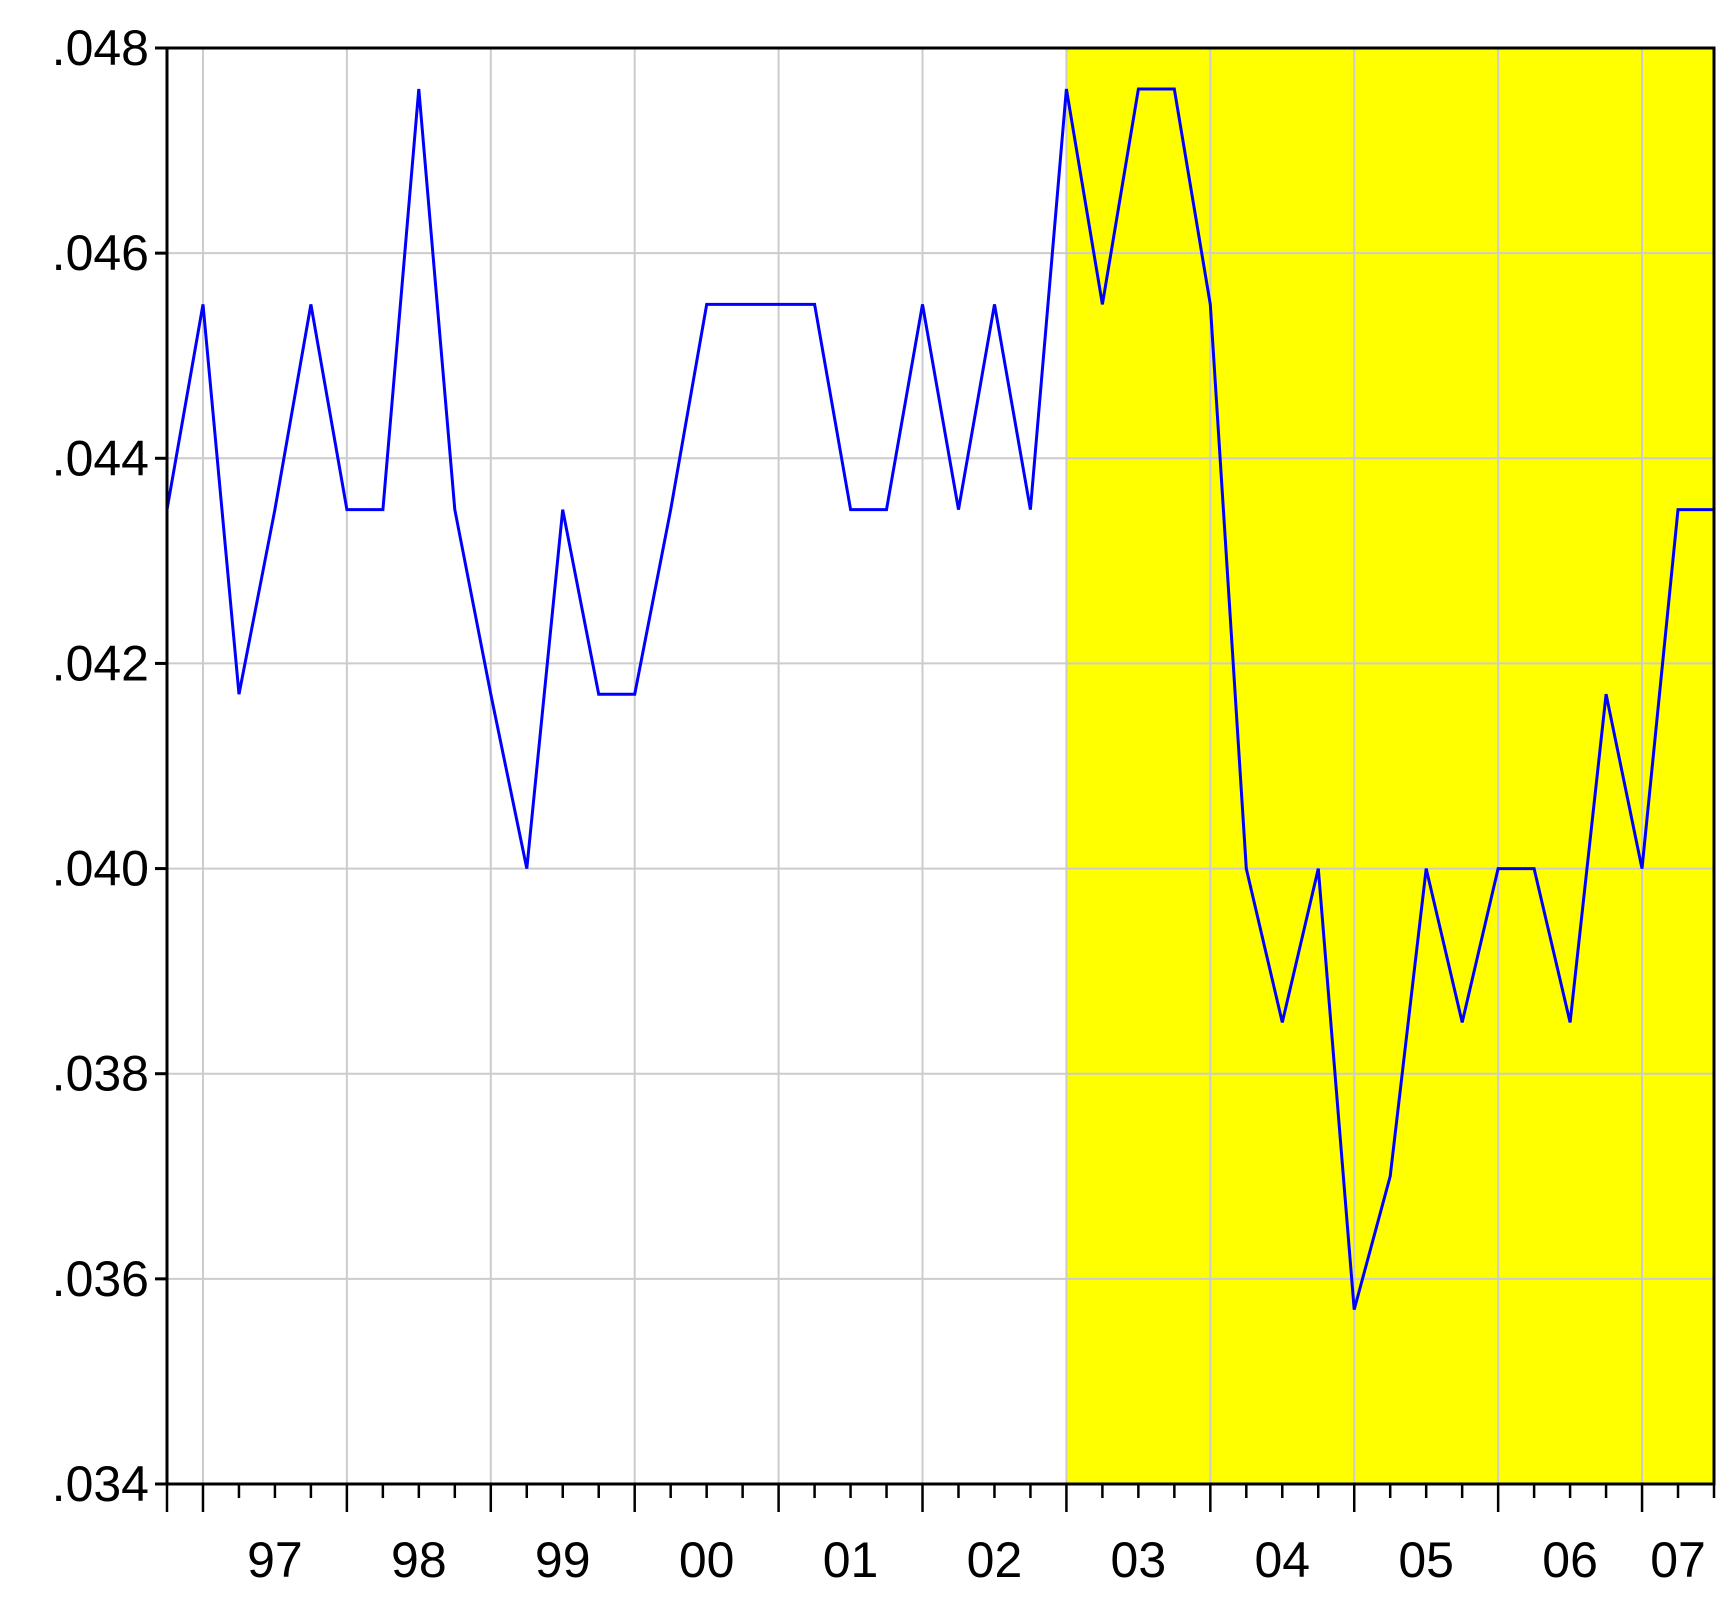 This screenshot has height=1597, width=1719. Describe the element at coordinates (851, 1560) in the screenshot. I see `x-tick-label: 01` at that location.